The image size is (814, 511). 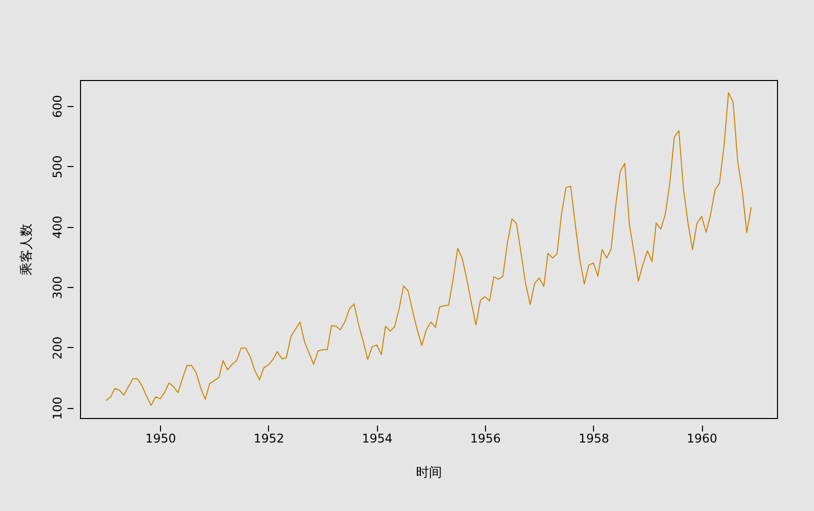 I want to click on y-tick-label: 500, so click(x=57, y=166).